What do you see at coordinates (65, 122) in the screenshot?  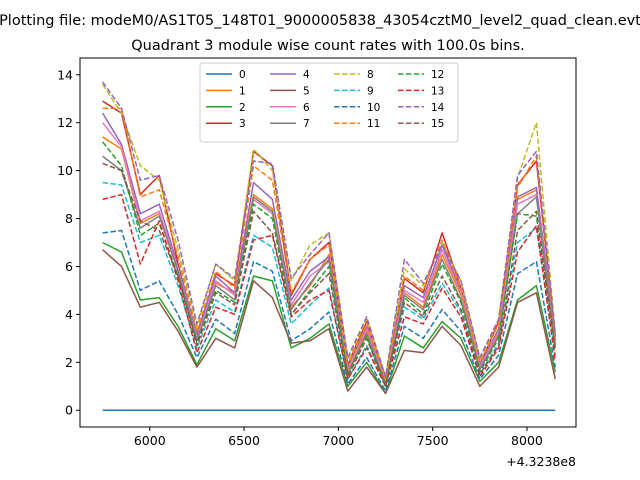 I see `y-tick-label: 12` at bounding box center [65, 122].